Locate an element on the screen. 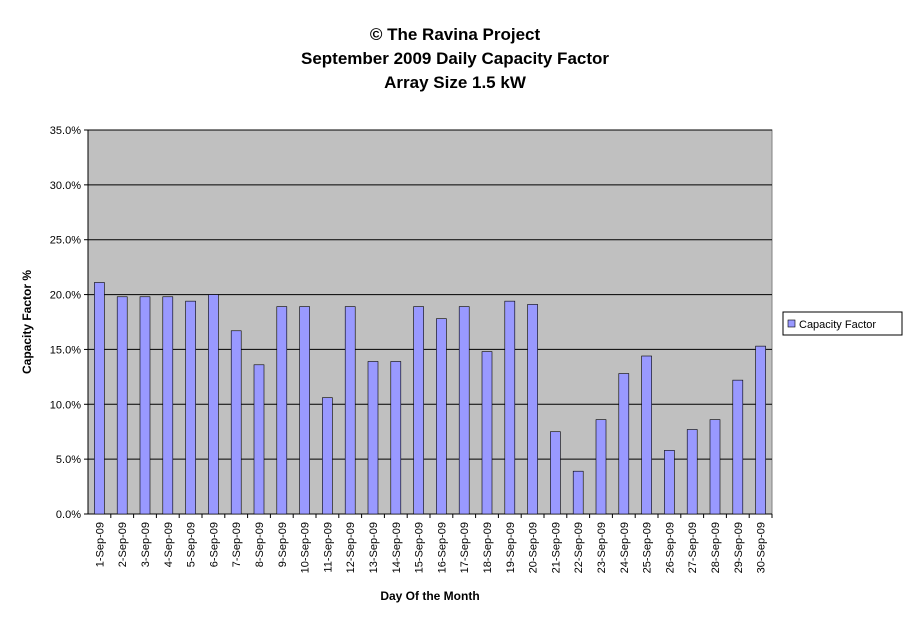 The height and width of the screenshot is (623, 911). x-tick-label: 3-Sep-09 is located at coordinates (146, 544).